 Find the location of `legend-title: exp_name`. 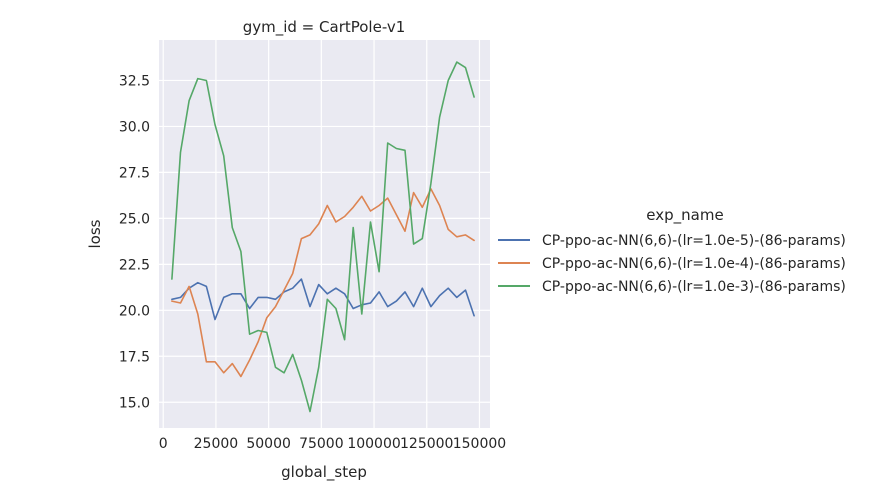

legend-title: exp_name is located at coordinates (684, 215).